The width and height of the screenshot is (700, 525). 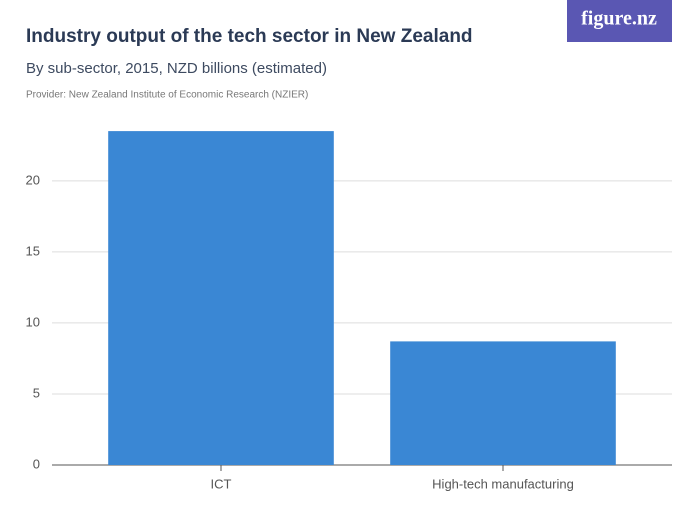 I want to click on x-tick-label: ICT, so click(x=221, y=483).